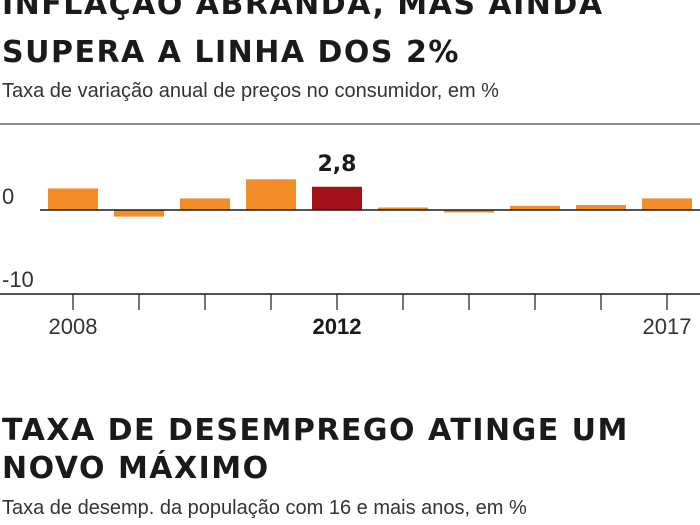 Image resolution: width=700 pixels, height=525 pixels. What do you see at coordinates (205, 204) in the screenshot?
I see `bar-2010` at bounding box center [205, 204].